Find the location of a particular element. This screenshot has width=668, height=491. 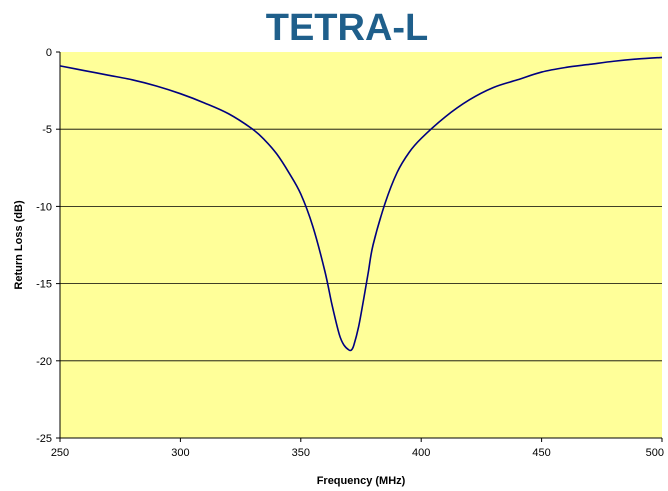

y-tick-label: 0 is located at coordinates (49, 53).